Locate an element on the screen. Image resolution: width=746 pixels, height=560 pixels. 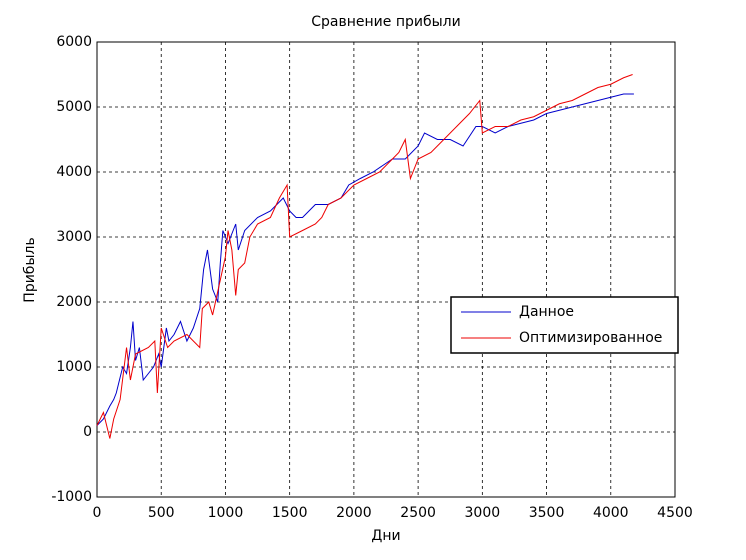
y-tick-label: -1000 is located at coordinates (71, 497).